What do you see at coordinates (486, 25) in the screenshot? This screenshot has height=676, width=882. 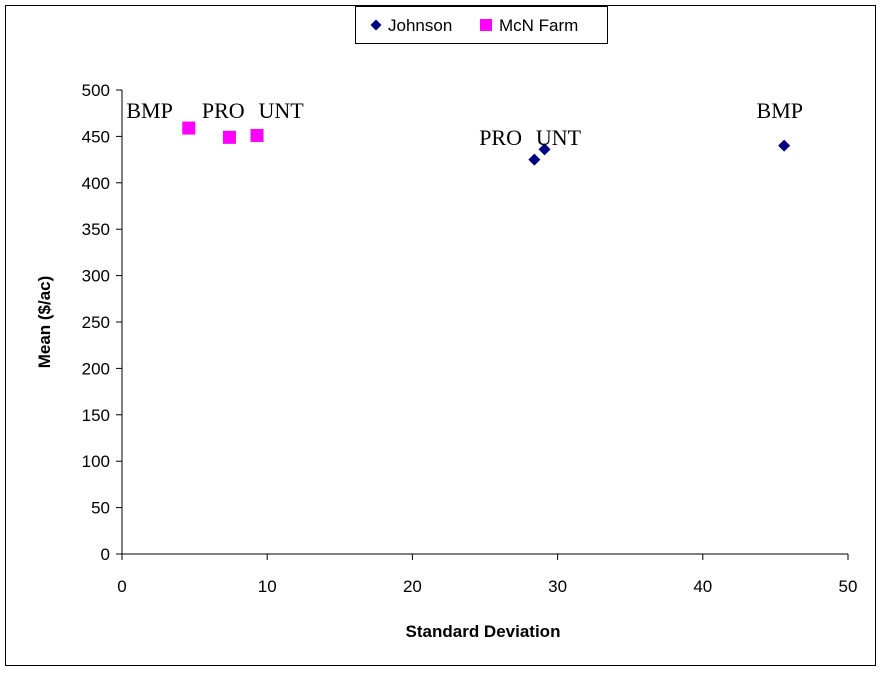 I see `legend-marker-mcn-farm` at bounding box center [486, 25].